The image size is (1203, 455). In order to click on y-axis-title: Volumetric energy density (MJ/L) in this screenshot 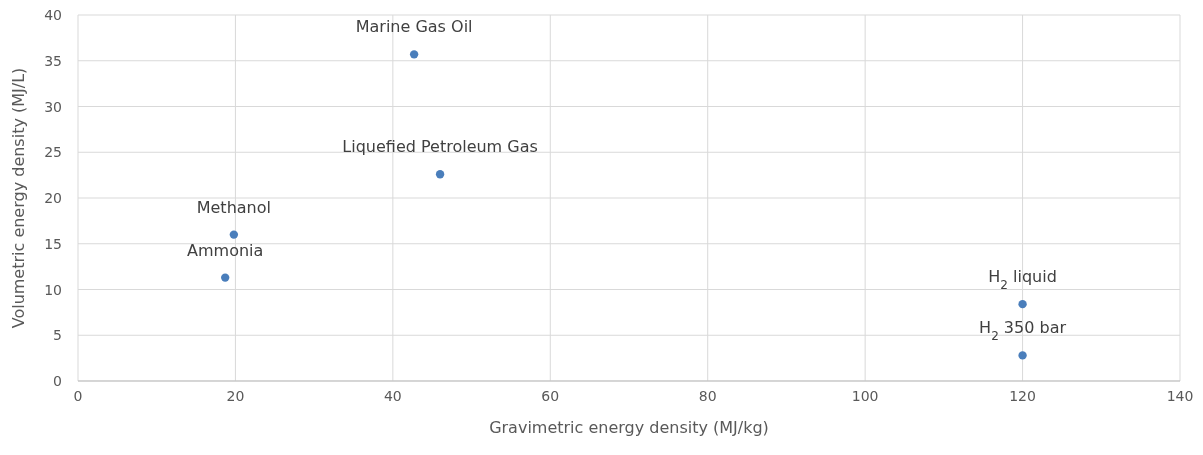, I will do `click(18, 198)`.